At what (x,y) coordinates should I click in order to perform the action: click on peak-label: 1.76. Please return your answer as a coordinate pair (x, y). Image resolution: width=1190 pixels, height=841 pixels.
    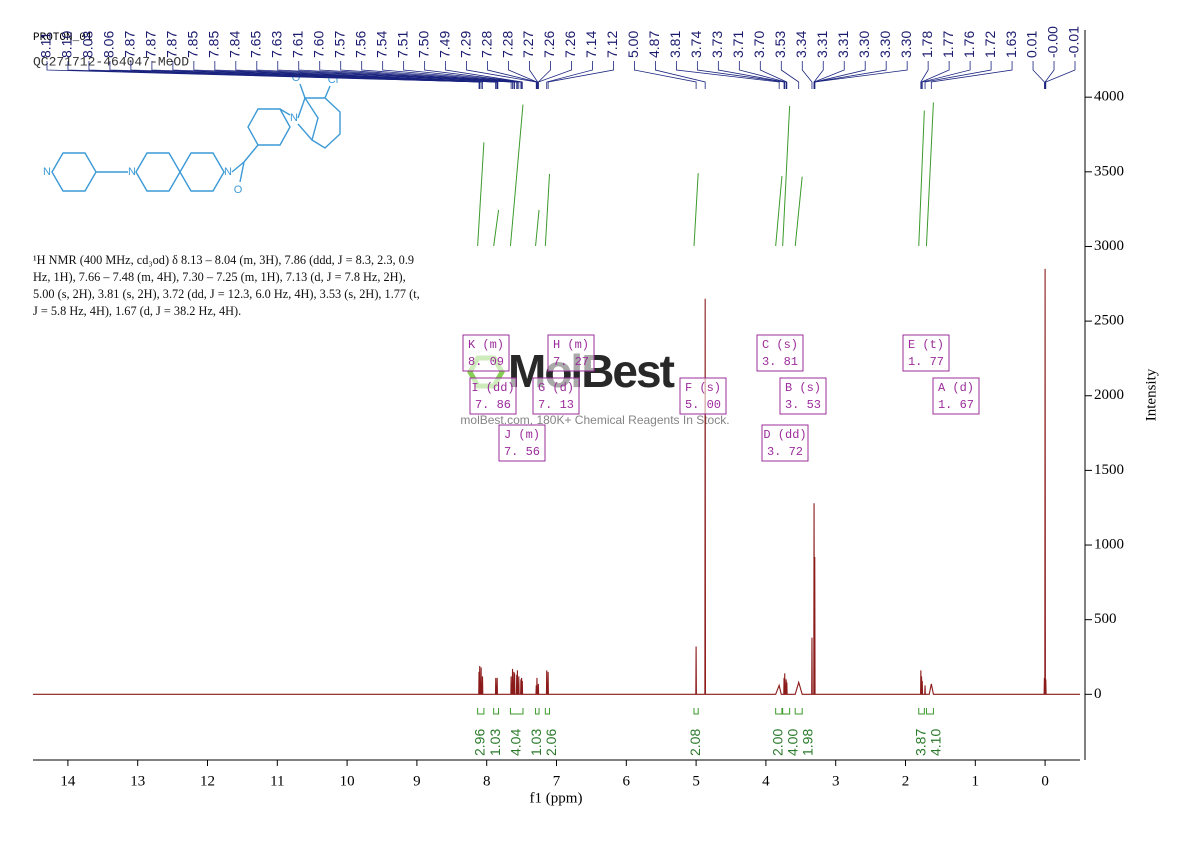
    Looking at the image, I should click on (969, 44).